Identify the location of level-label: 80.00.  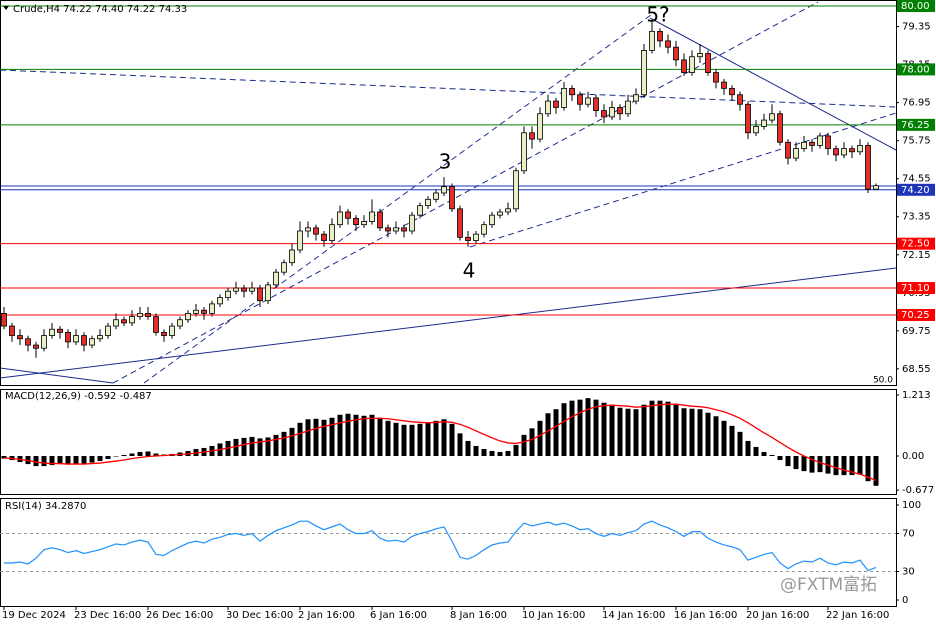
(915, 6).